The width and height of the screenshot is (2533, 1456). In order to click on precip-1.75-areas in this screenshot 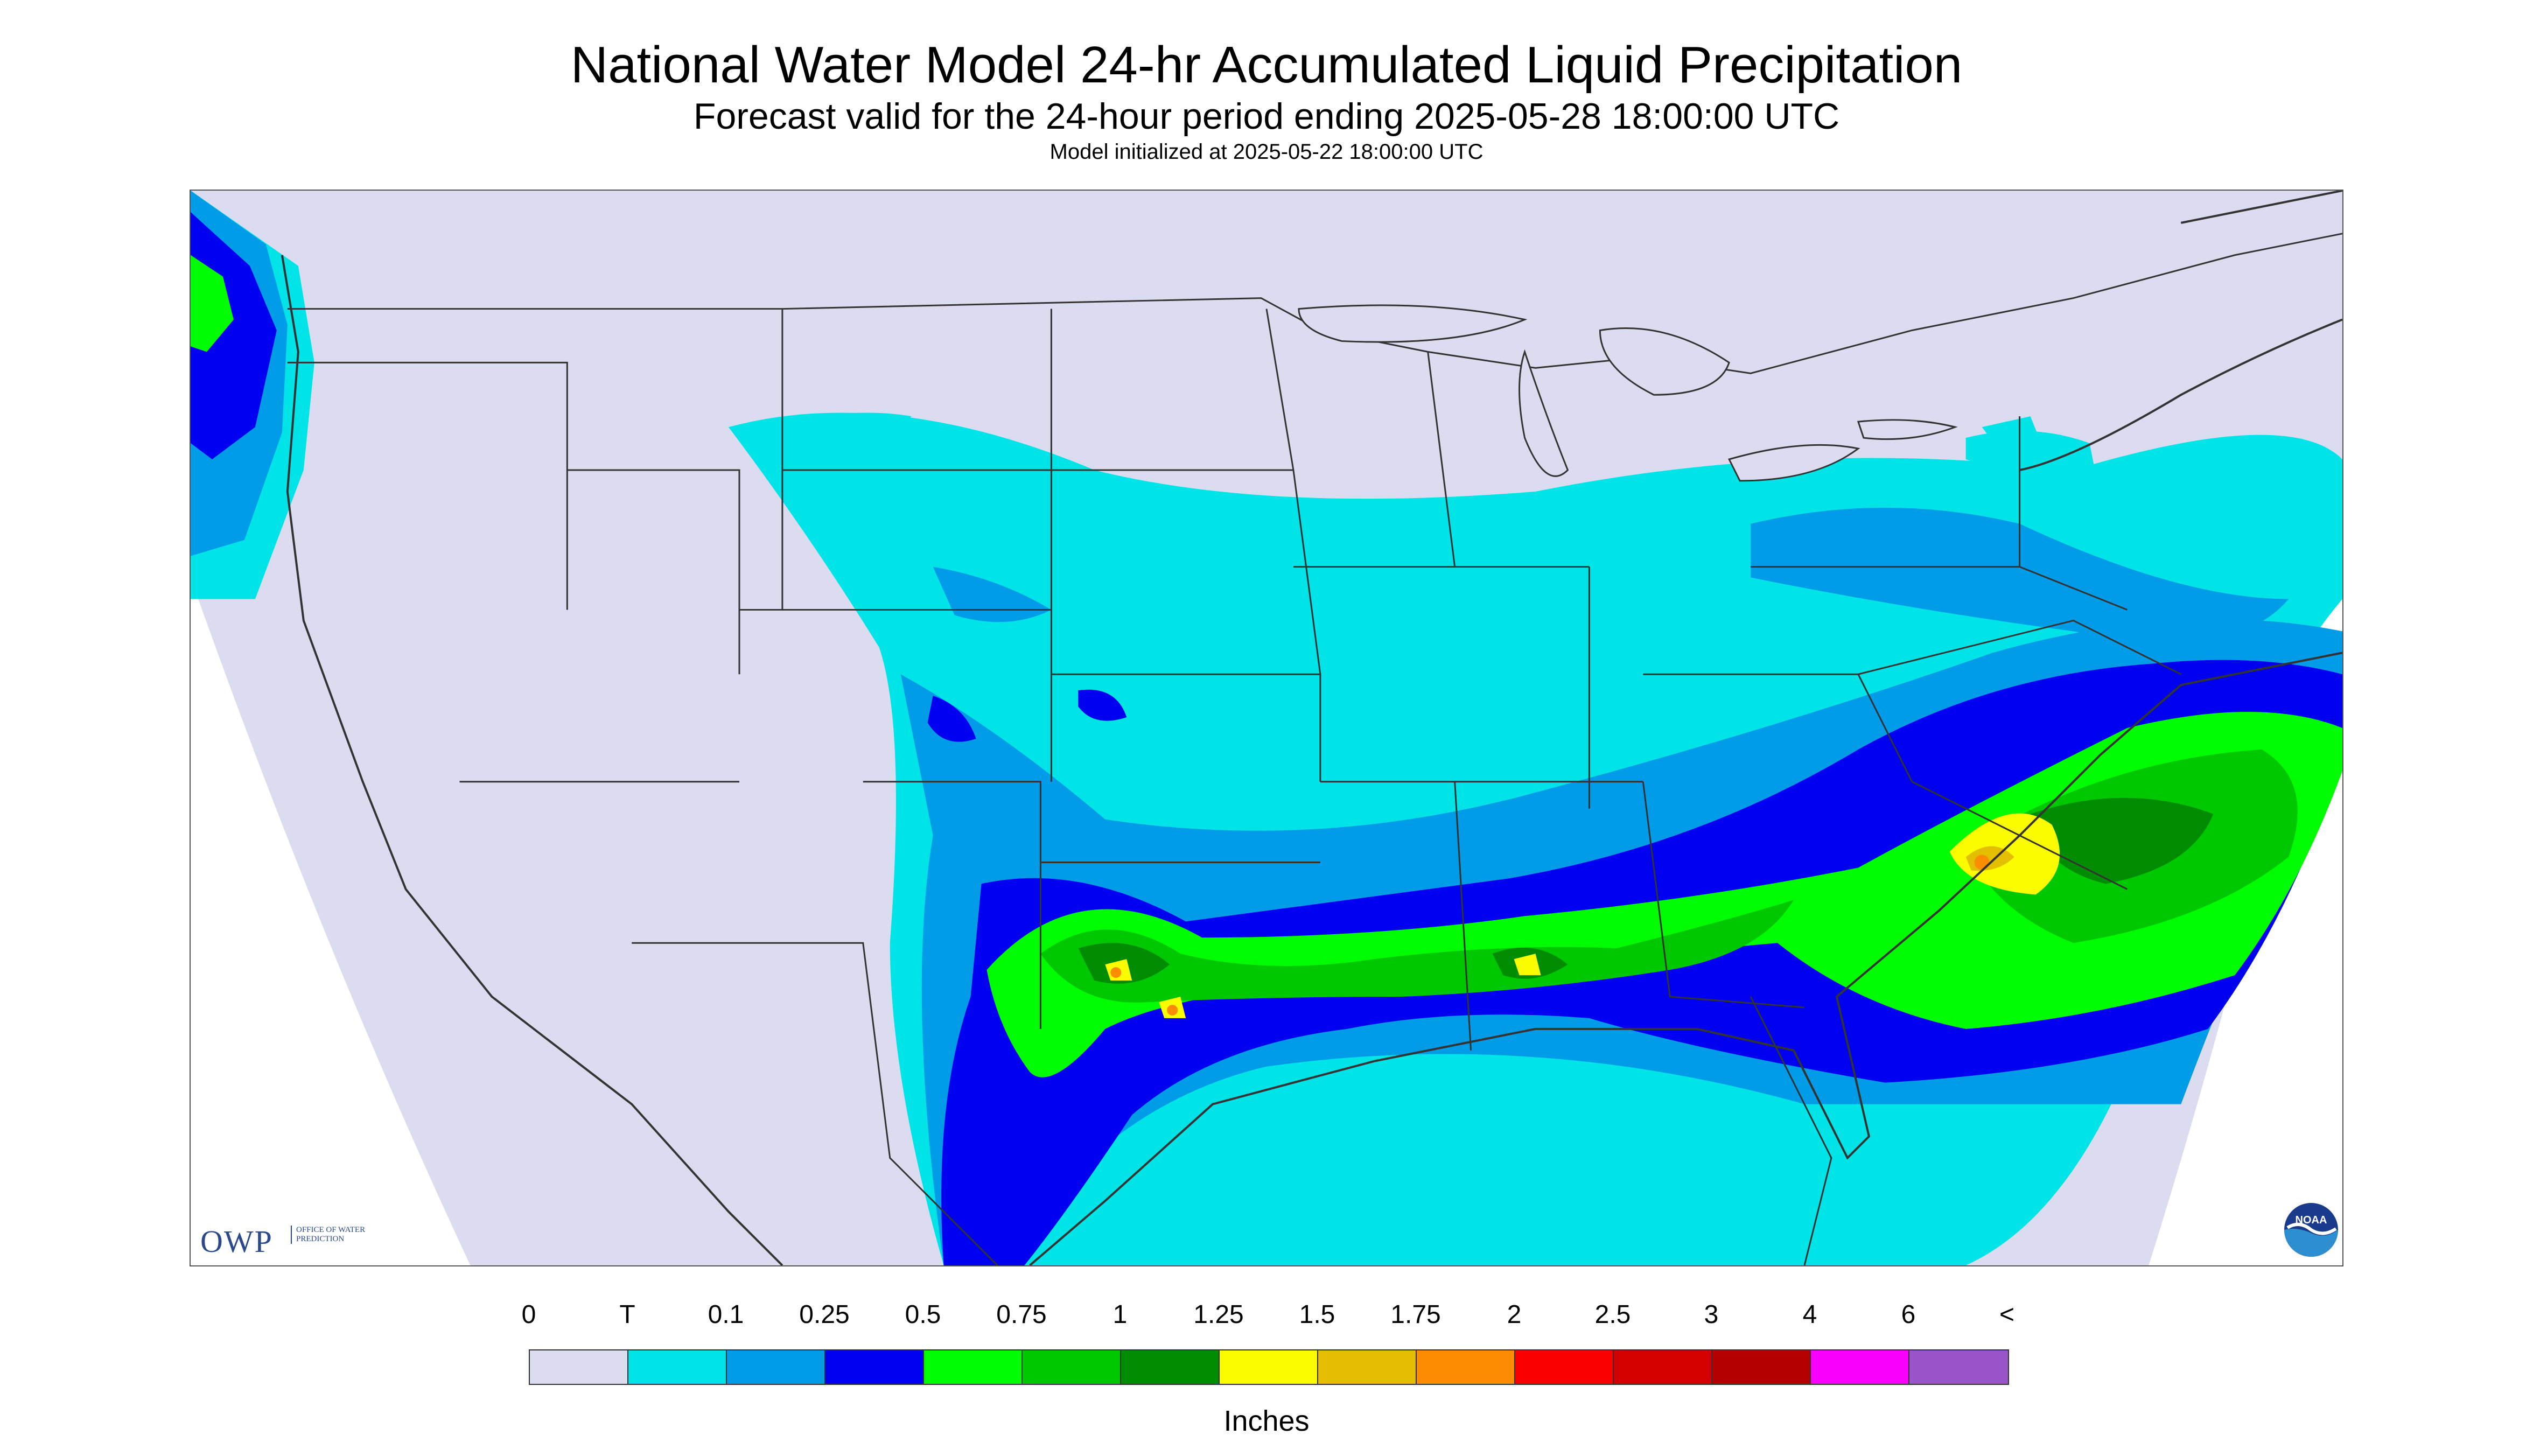, I will do `click(1550, 935)`.